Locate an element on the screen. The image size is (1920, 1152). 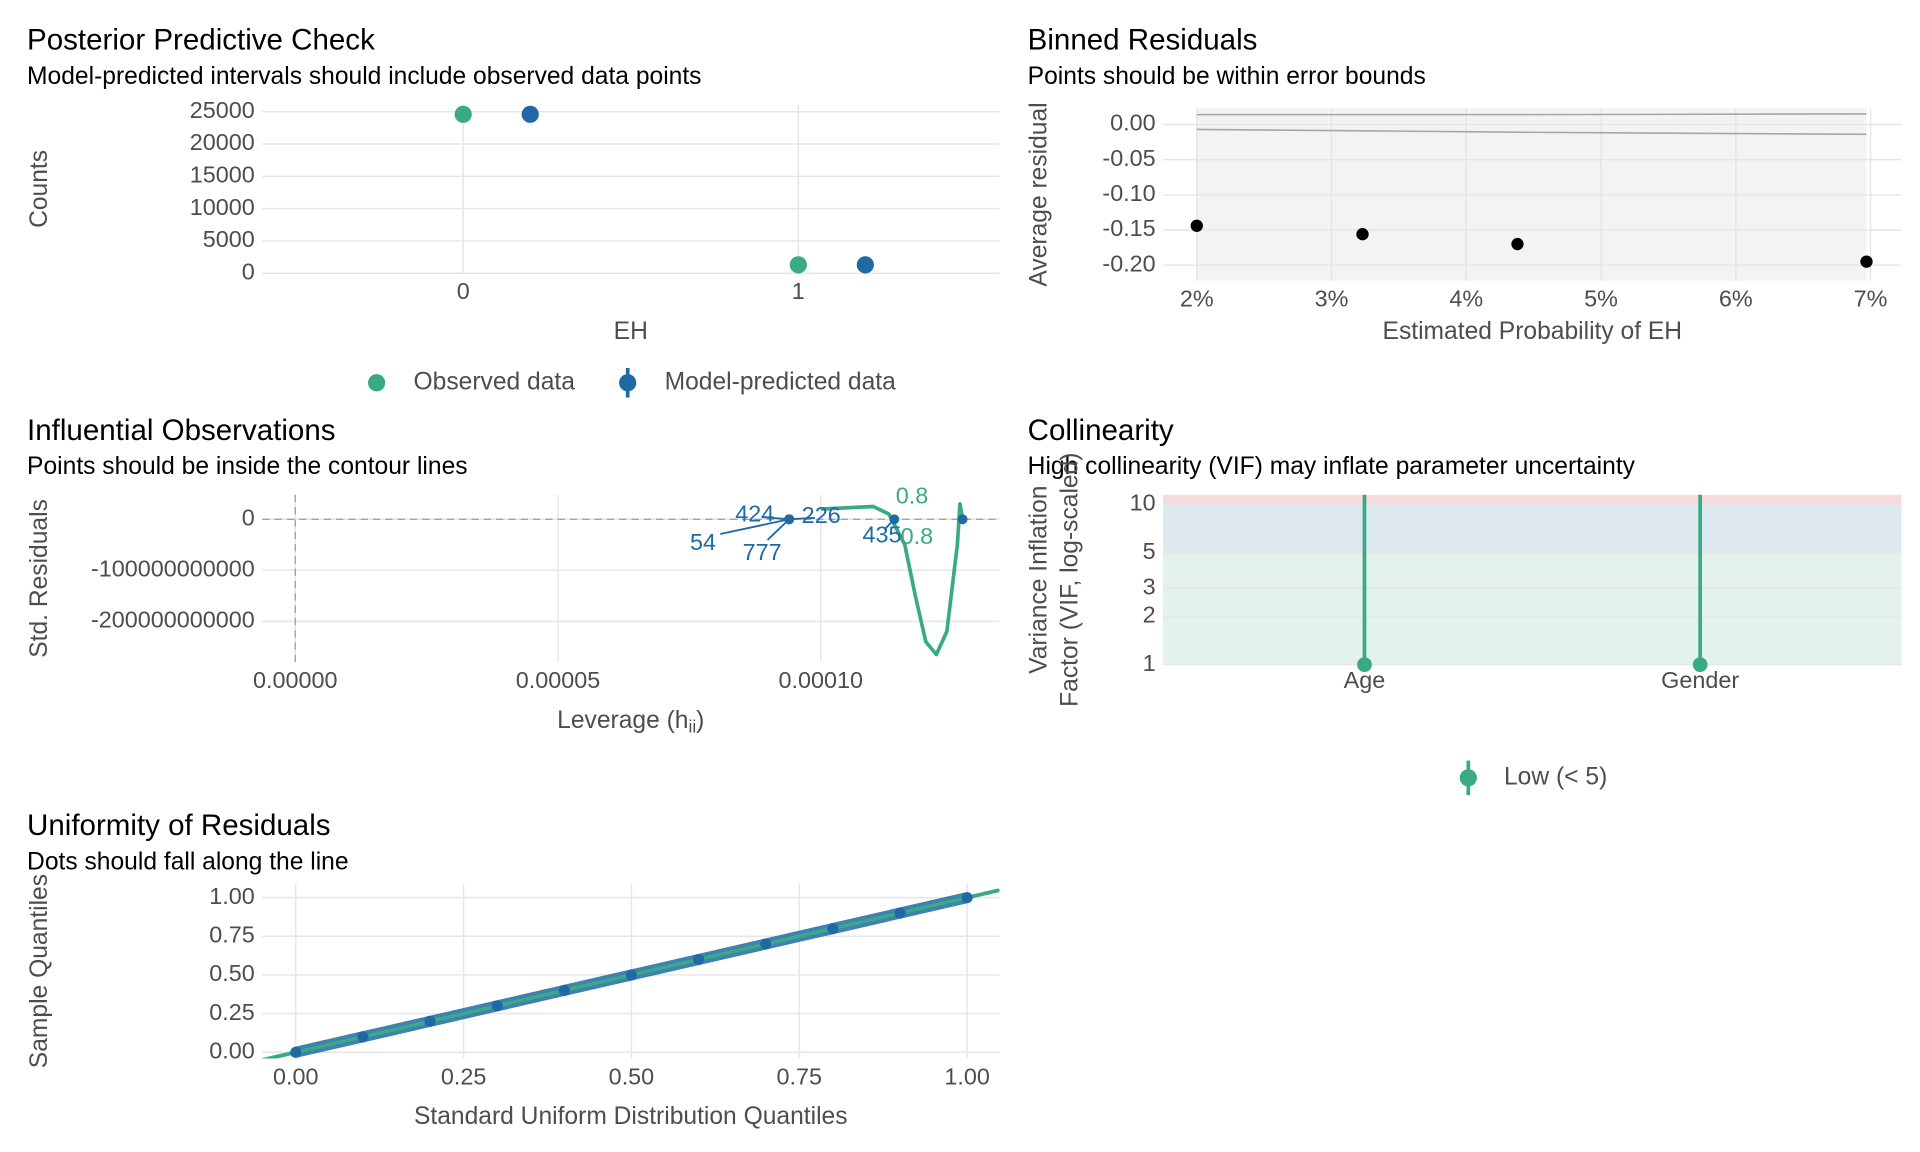
x-tick-label: 4% is located at coordinates (1466, 298).